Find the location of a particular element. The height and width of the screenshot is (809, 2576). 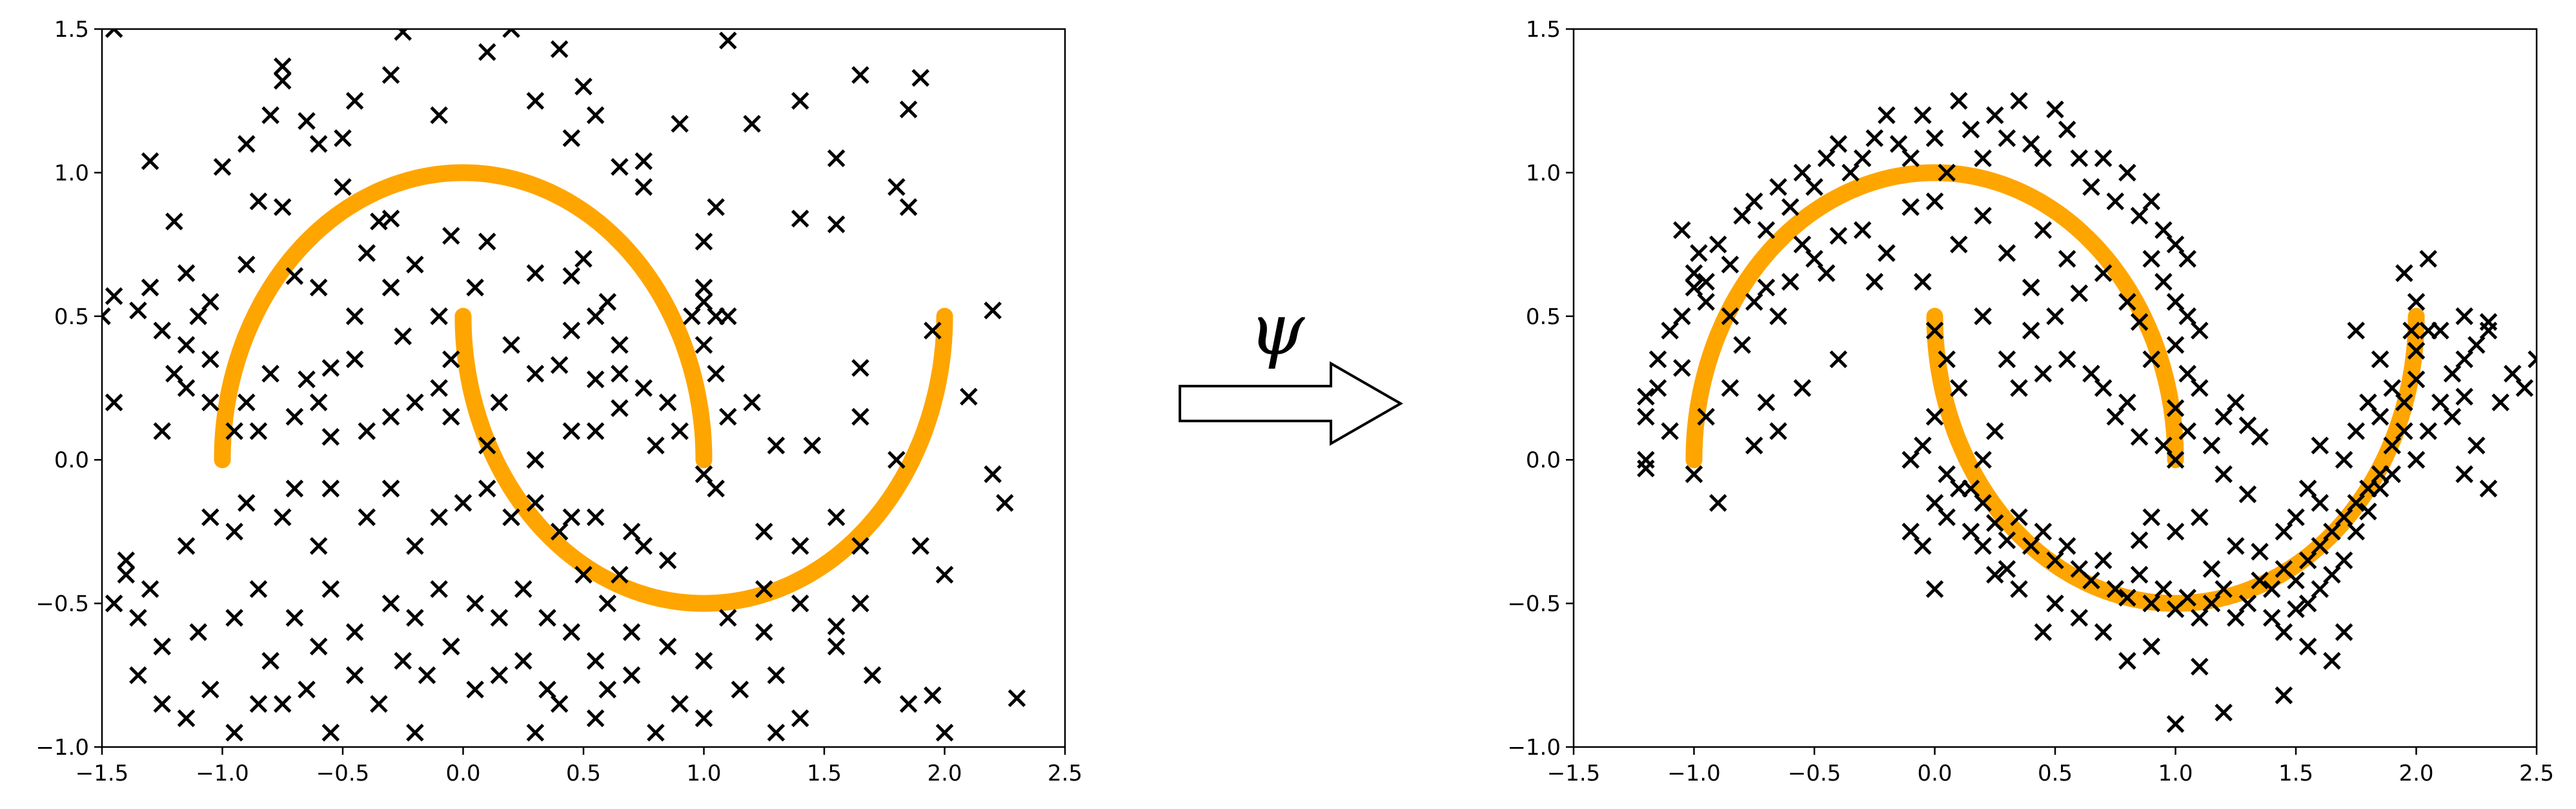

y-tick-label: −1.0 is located at coordinates (1534, 748).